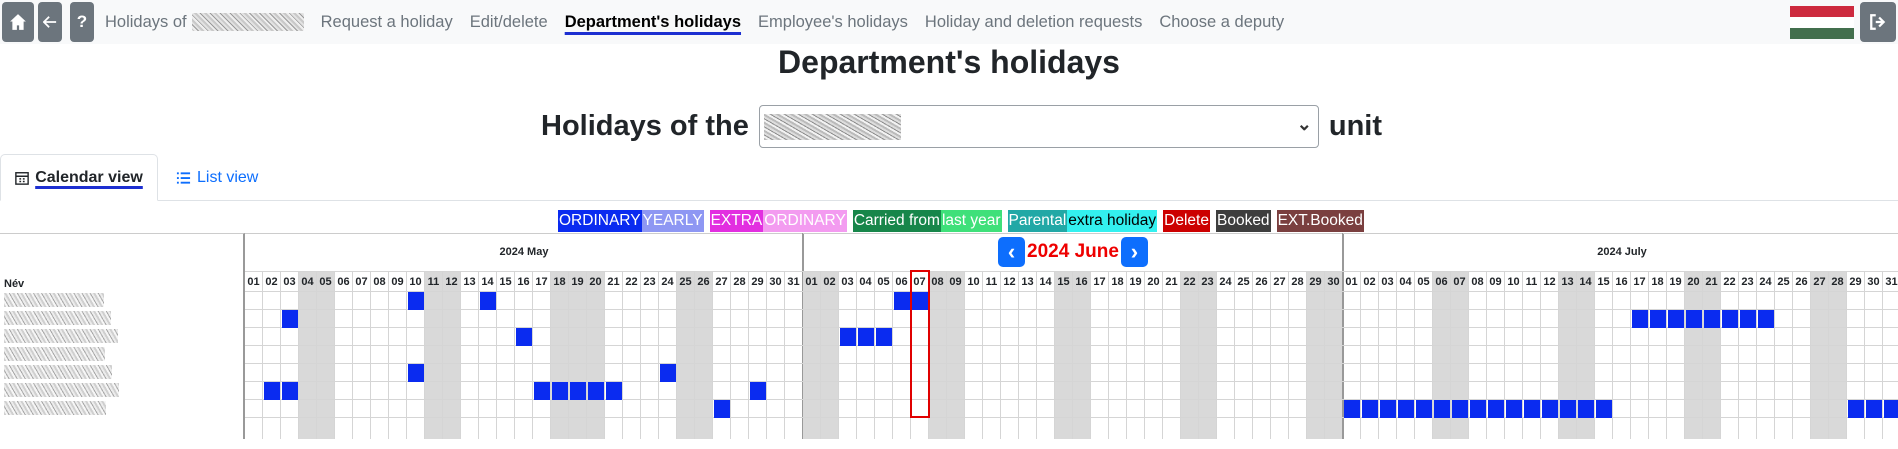 Image resolution: width=1898 pixels, height=449 pixels. I want to click on day-column: 30, so click(1334, 355).